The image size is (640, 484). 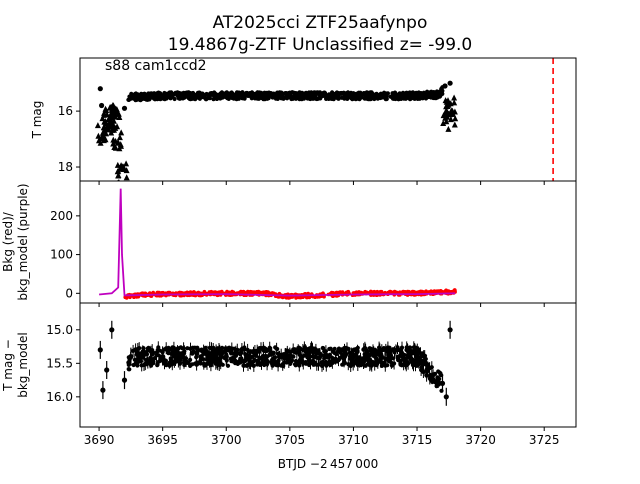 What do you see at coordinates (23, 241) in the screenshot?
I see `y-axis-label: bkg_model (purple)` at bounding box center [23, 241].